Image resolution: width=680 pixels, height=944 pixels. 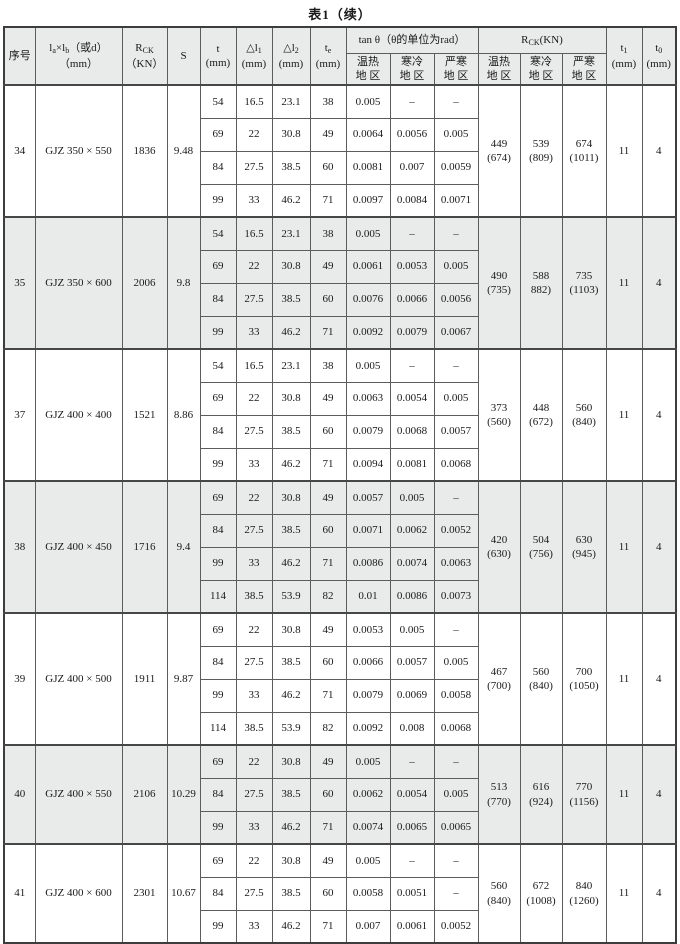 What do you see at coordinates (368, 431) in the screenshot?
I see `tan-warm-cell: 0.0079` at bounding box center [368, 431].